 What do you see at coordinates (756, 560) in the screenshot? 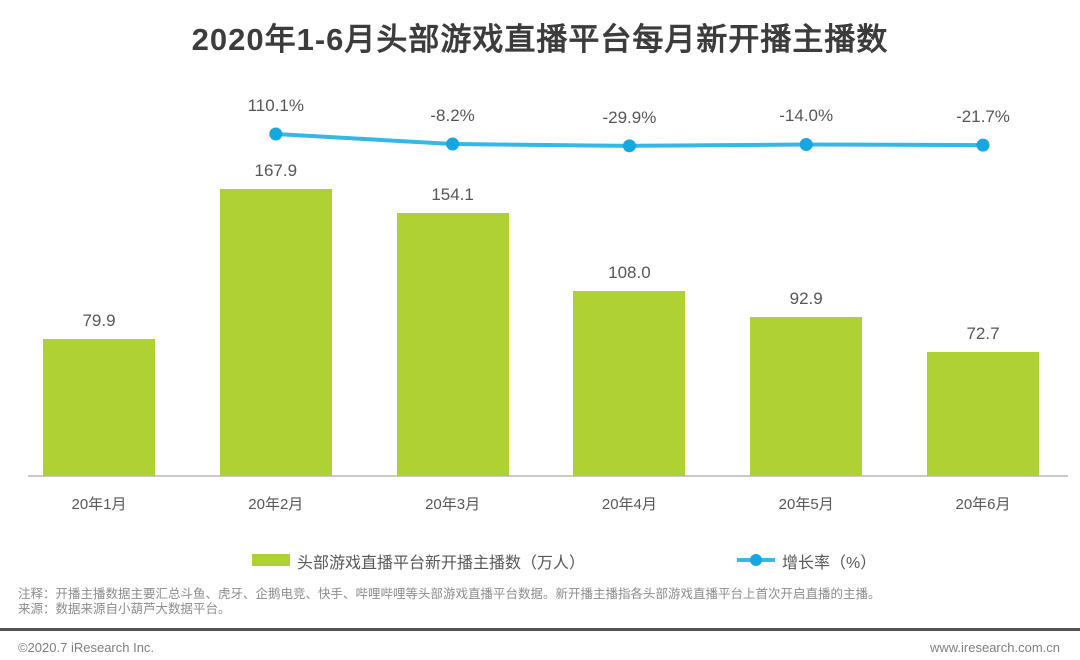
I see `legend-line-marker-icon` at bounding box center [756, 560].